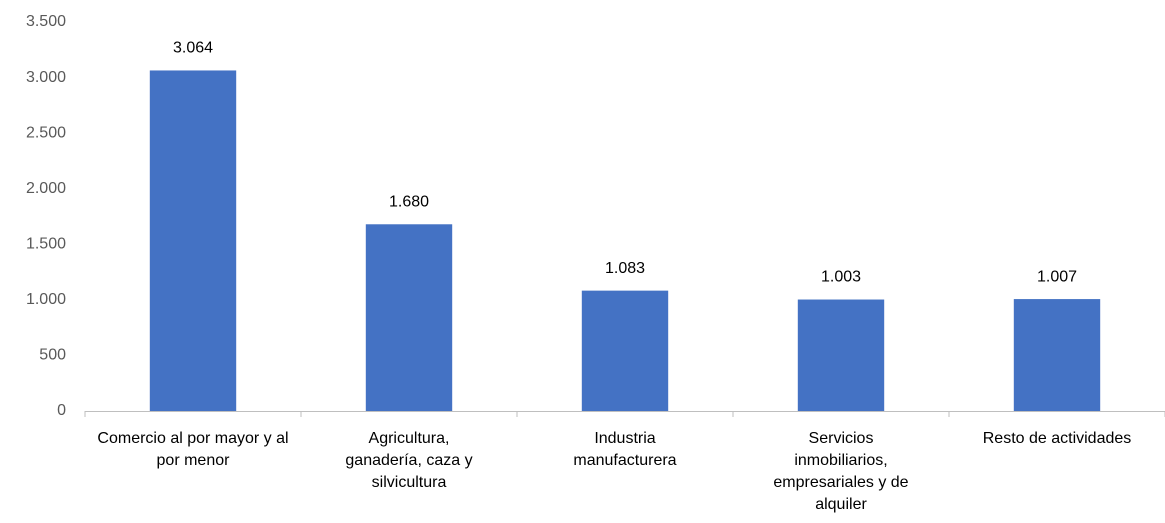 The width and height of the screenshot is (1165, 523). Describe the element at coordinates (841, 277) in the screenshot. I see `data-label: 1.003` at that location.